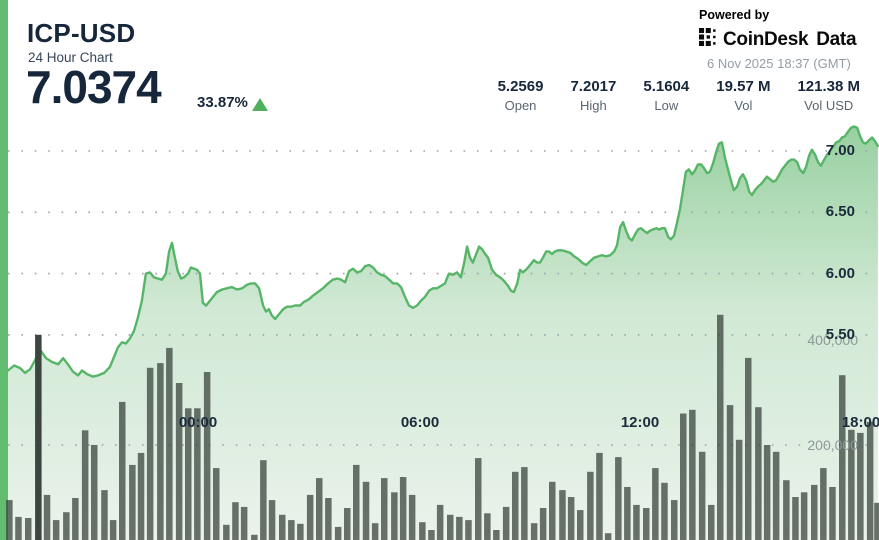 Image resolution: width=879 pixels, height=540 pixels. What do you see at coordinates (593, 86) in the screenshot?
I see `high-value: 7.2017` at bounding box center [593, 86].